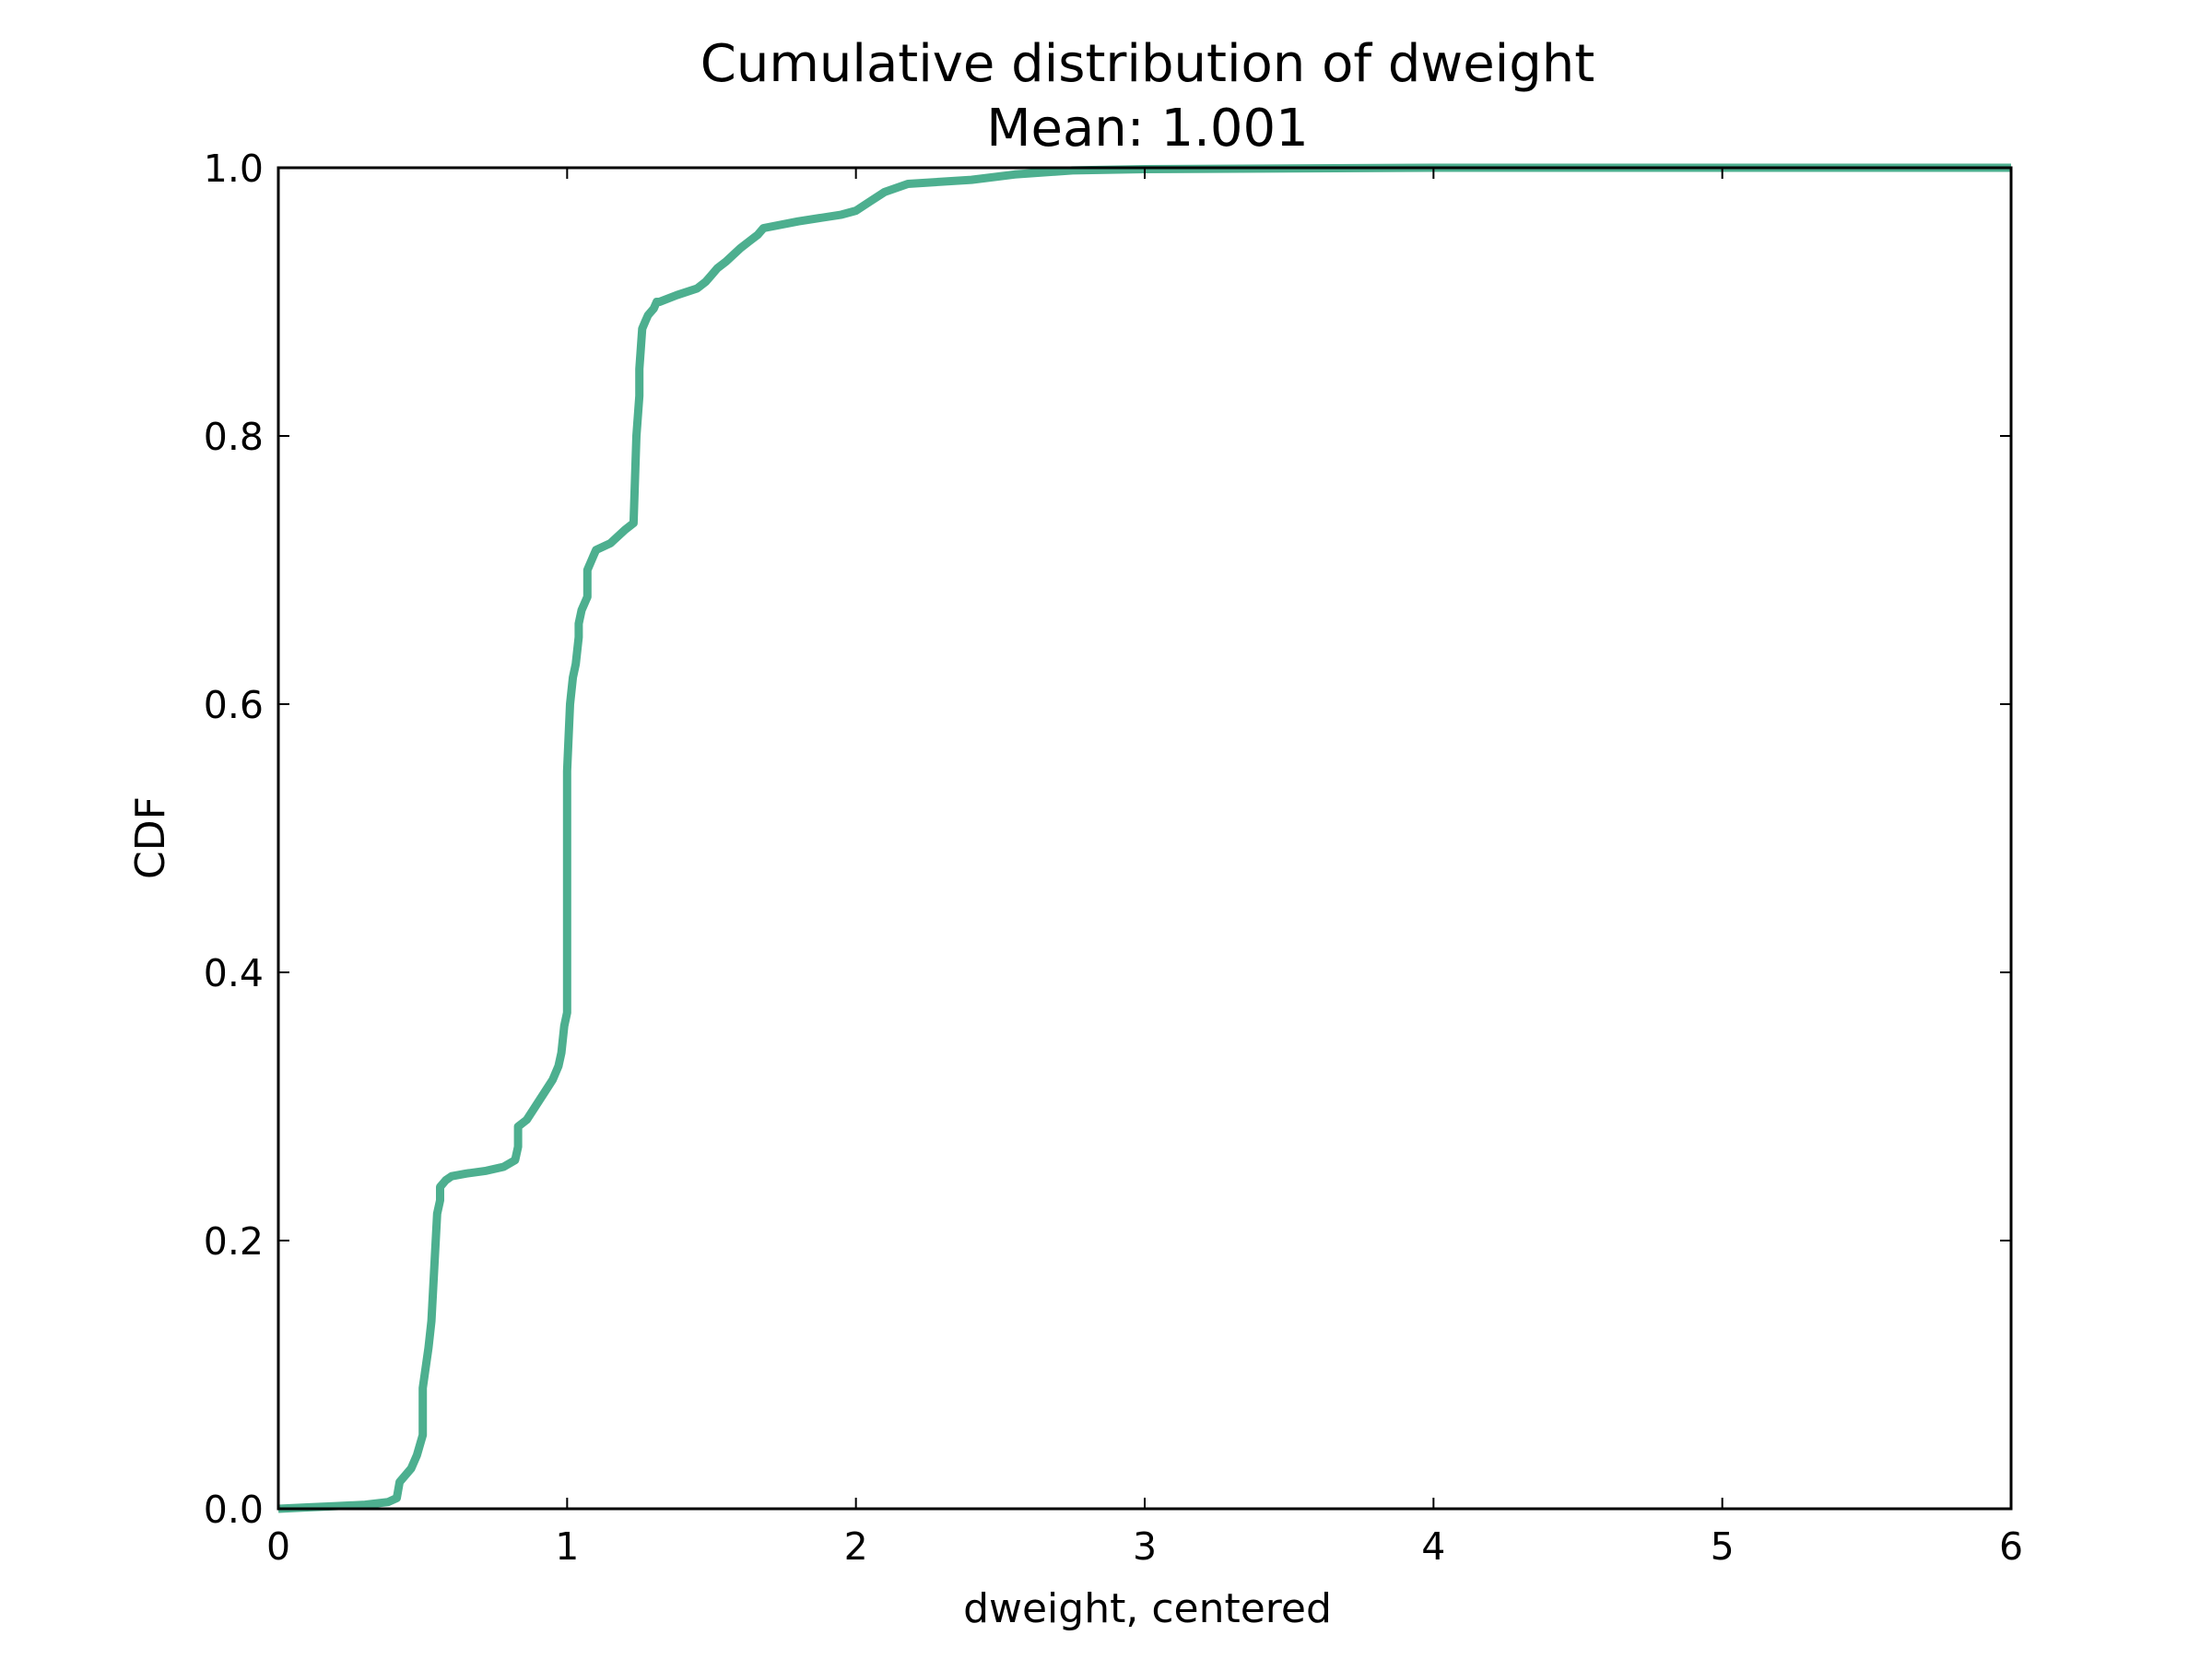  What do you see at coordinates (2011, 1546) in the screenshot?
I see `x-tick-label: 6` at bounding box center [2011, 1546].